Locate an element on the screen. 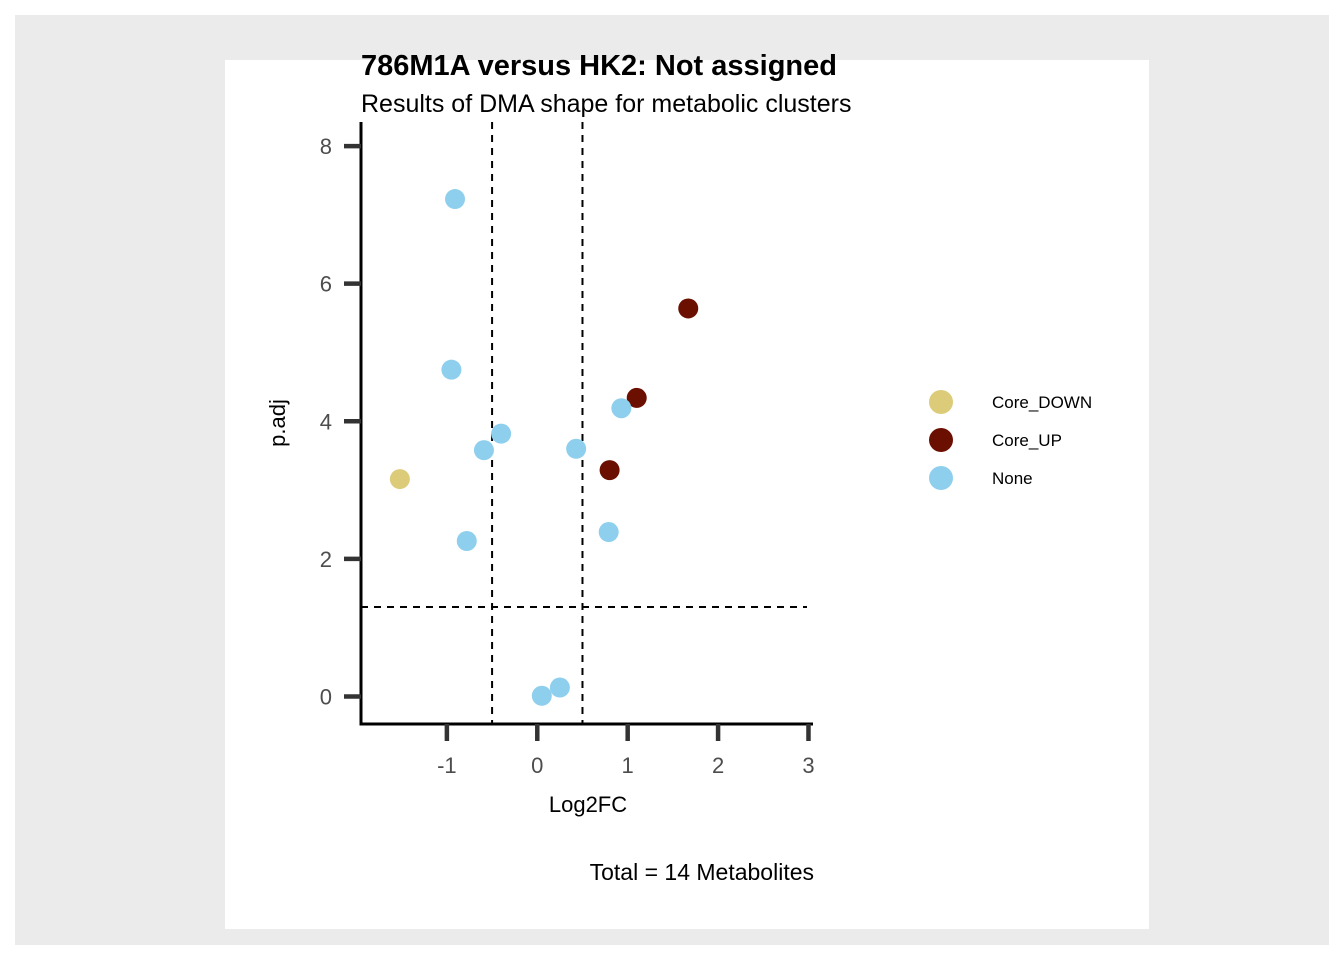 This screenshot has height=960, width=1344. y-tick-label: 2 is located at coordinates (326, 559).